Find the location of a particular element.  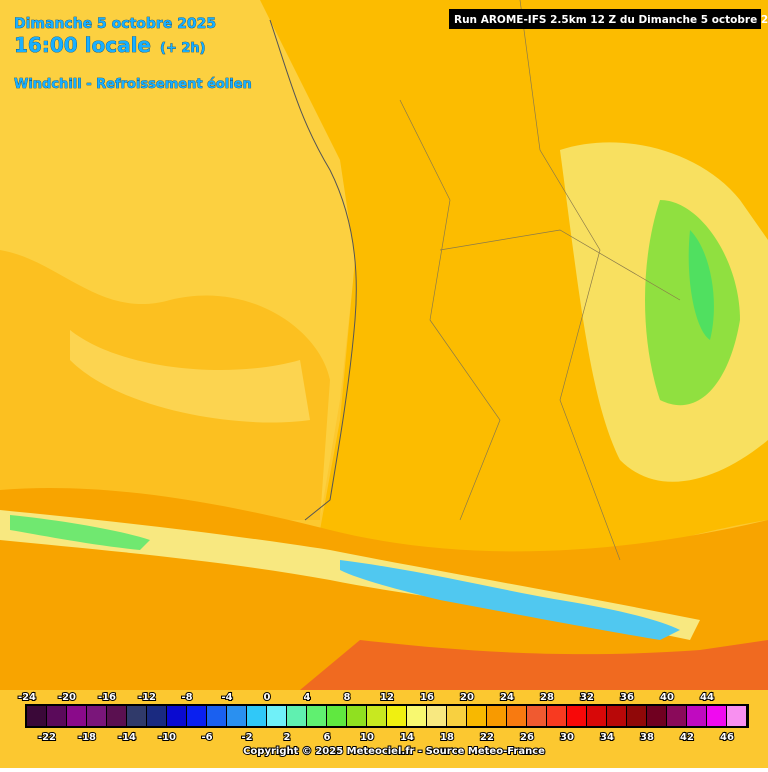

pyrenees-peaks is located at coordinates (510, 600).